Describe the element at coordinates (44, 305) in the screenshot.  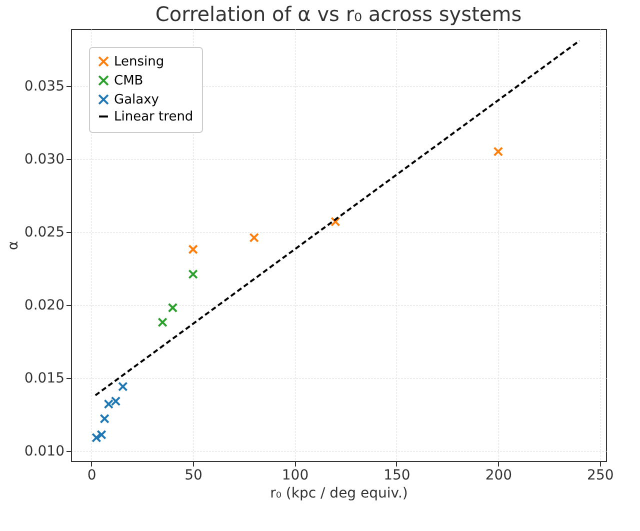
I see `y-tick-label: 0.020` at that location.